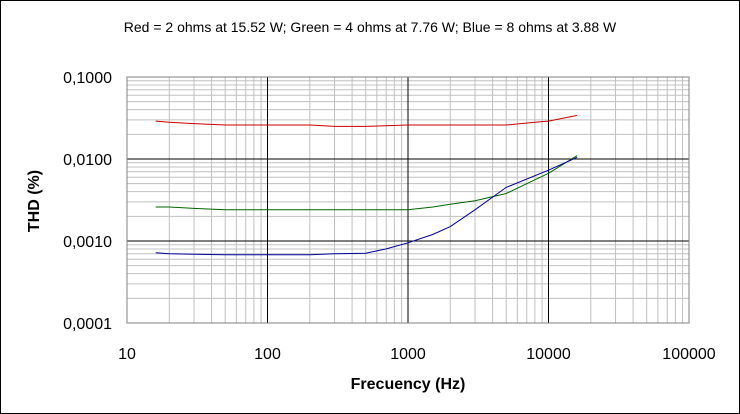 This screenshot has height=414, width=740. Describe the element at coordinates (267, 354) in the screenshot. I see `x-tick-label: 100` at that location.